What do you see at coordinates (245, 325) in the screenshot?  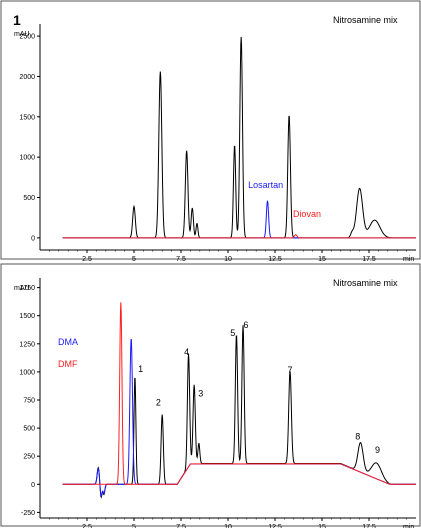 I see `peak-number-label: 6` at bounding box center [245, 325].